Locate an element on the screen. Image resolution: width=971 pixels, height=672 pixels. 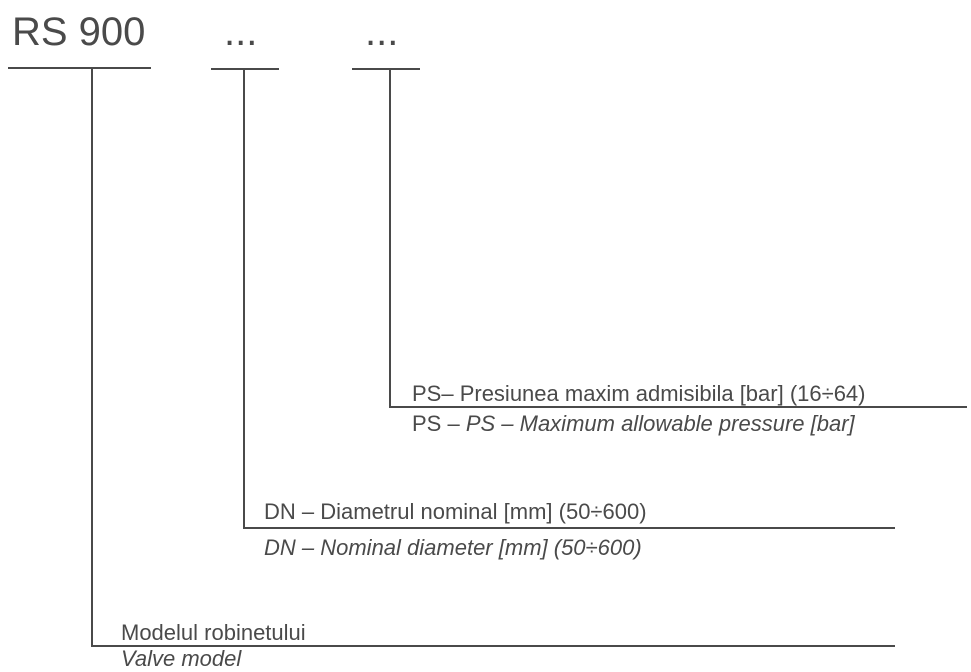
ps-leader-vertical is located at coordinates (390, 238).